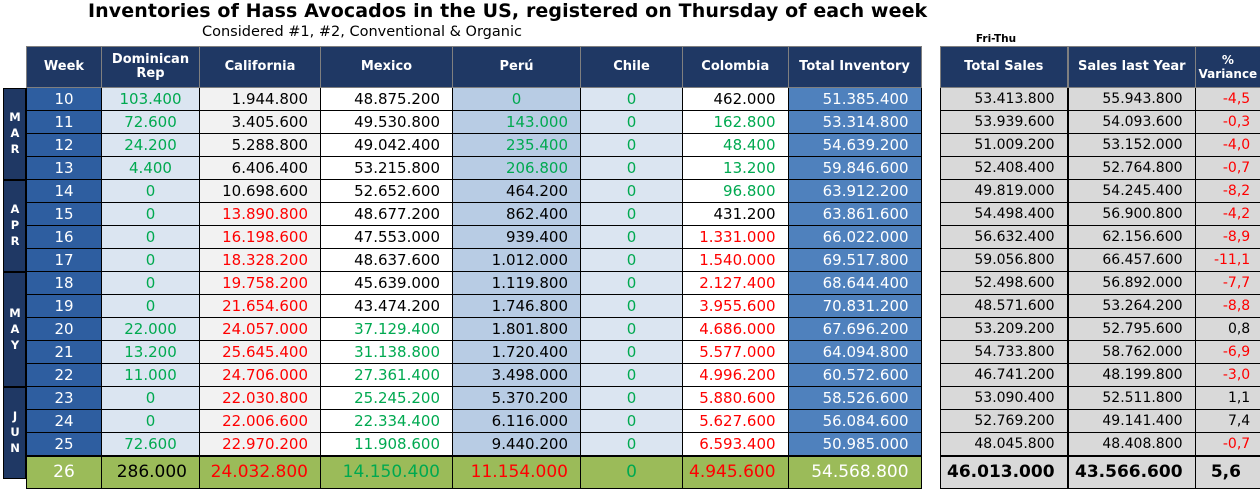 This screenshot has width=1260, height=494. Describe the element at coordinates (260, 306) in the screenshot. I see `california-cell: 21.654.600` at that location.